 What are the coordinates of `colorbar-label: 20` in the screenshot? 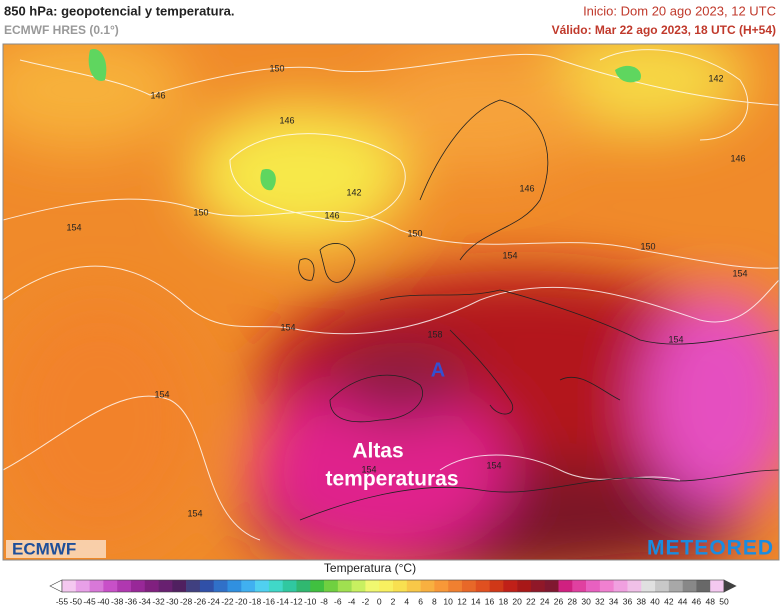 It's located at (517, 601).